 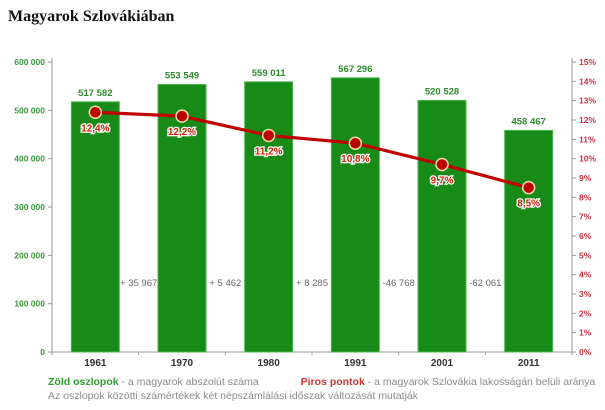 I want to click on x-axis-category-label: 2001, so click(x=442, y=363).